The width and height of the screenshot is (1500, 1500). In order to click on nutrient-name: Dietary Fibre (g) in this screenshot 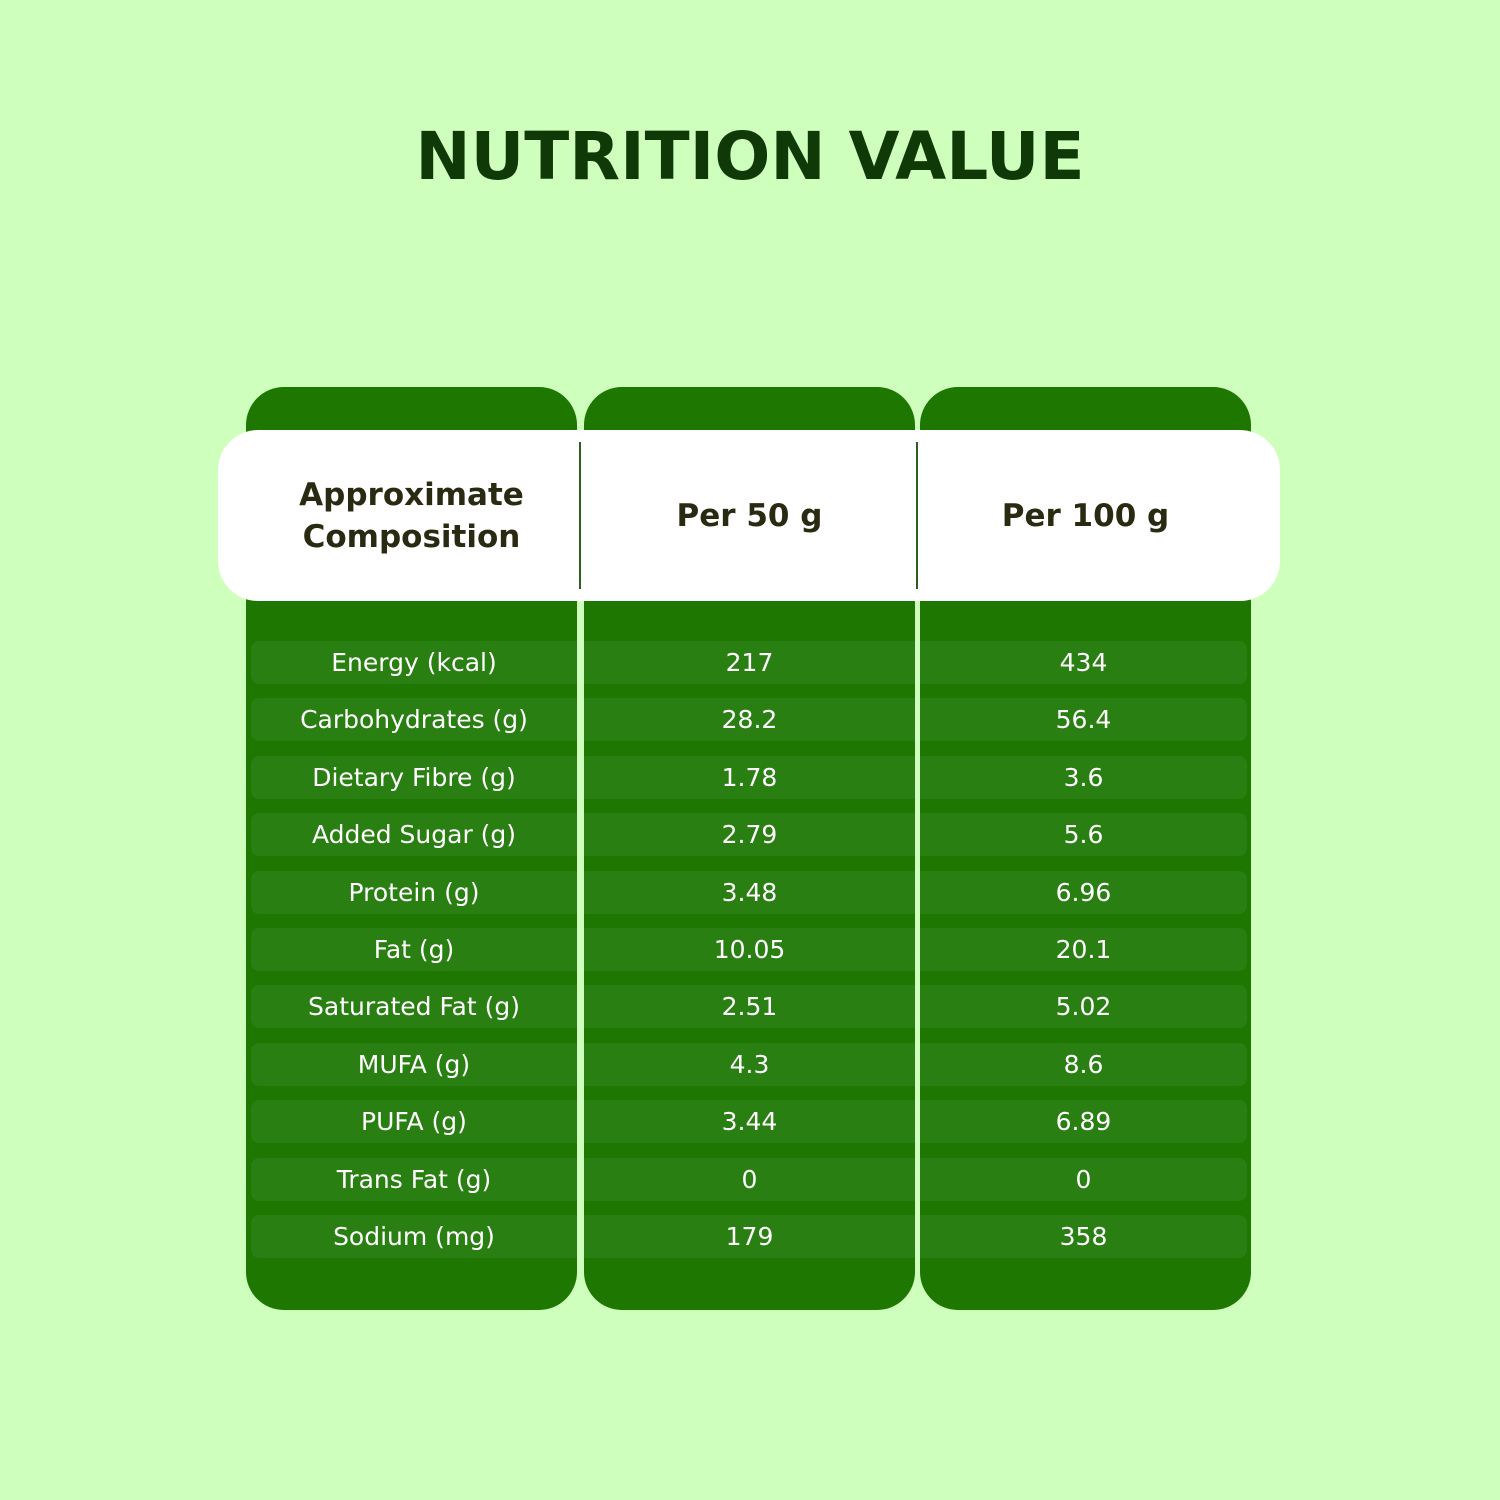, I will do `click(414, 777)`.